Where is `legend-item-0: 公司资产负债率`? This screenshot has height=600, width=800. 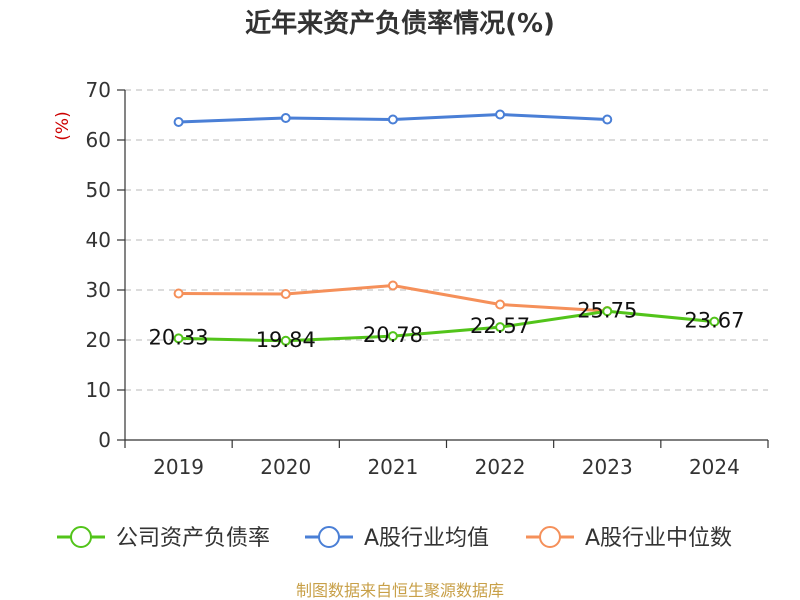 legend-item-0: 公司资产负债率 is located at coordinates (163, 538).